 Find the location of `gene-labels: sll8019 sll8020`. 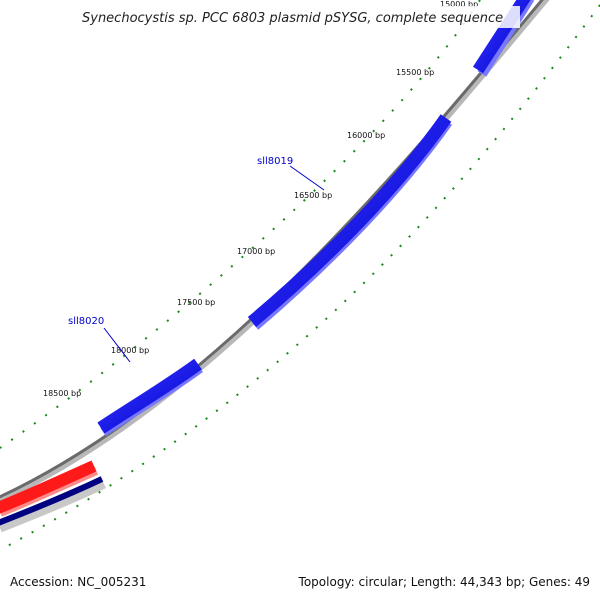

gene-labels: sll8019 sll8020 is located at coordinates (196, 259).